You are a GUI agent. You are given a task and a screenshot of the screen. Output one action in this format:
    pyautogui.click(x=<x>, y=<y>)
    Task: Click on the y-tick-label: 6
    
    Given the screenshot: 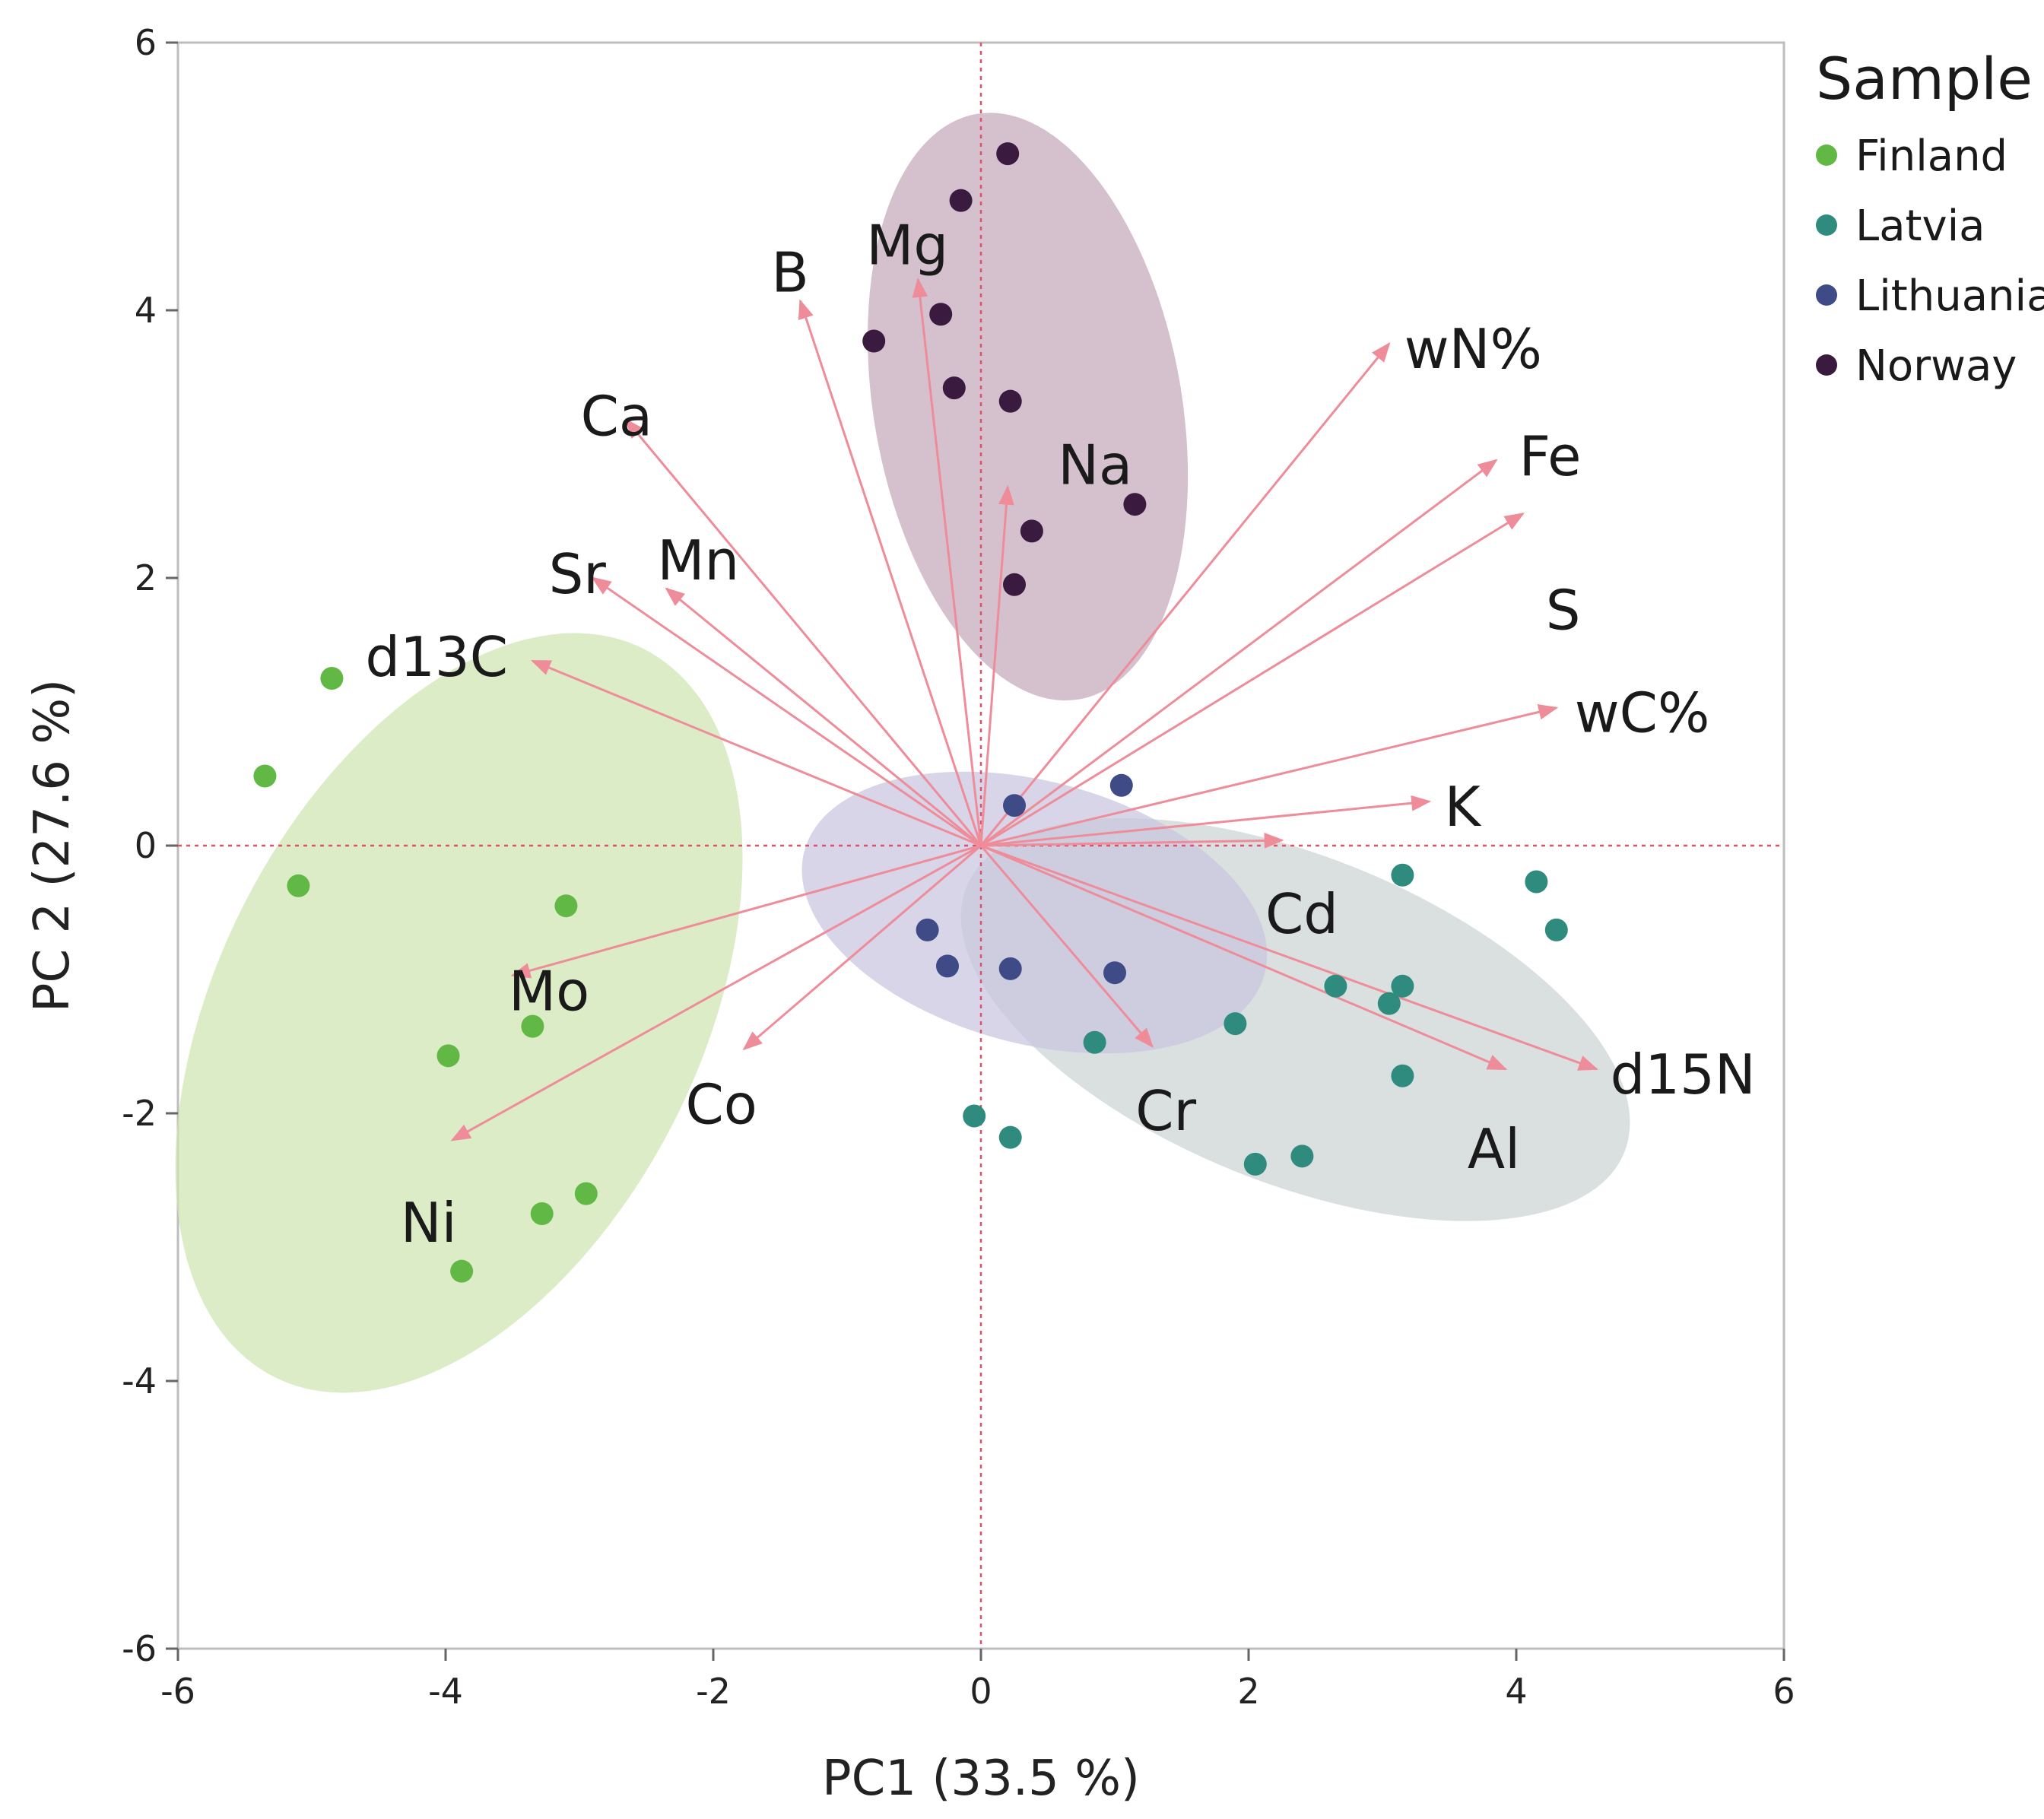 What is the action you would take?
    pyautogui.click(x=146, y=43)
    